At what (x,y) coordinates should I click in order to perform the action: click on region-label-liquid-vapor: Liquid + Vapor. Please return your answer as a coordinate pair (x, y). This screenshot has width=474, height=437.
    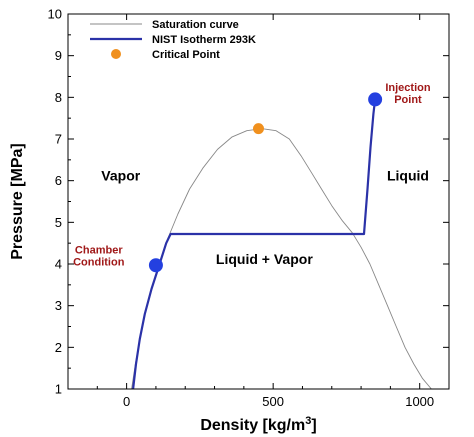
    Looking at the image, I should click on (264, 259).